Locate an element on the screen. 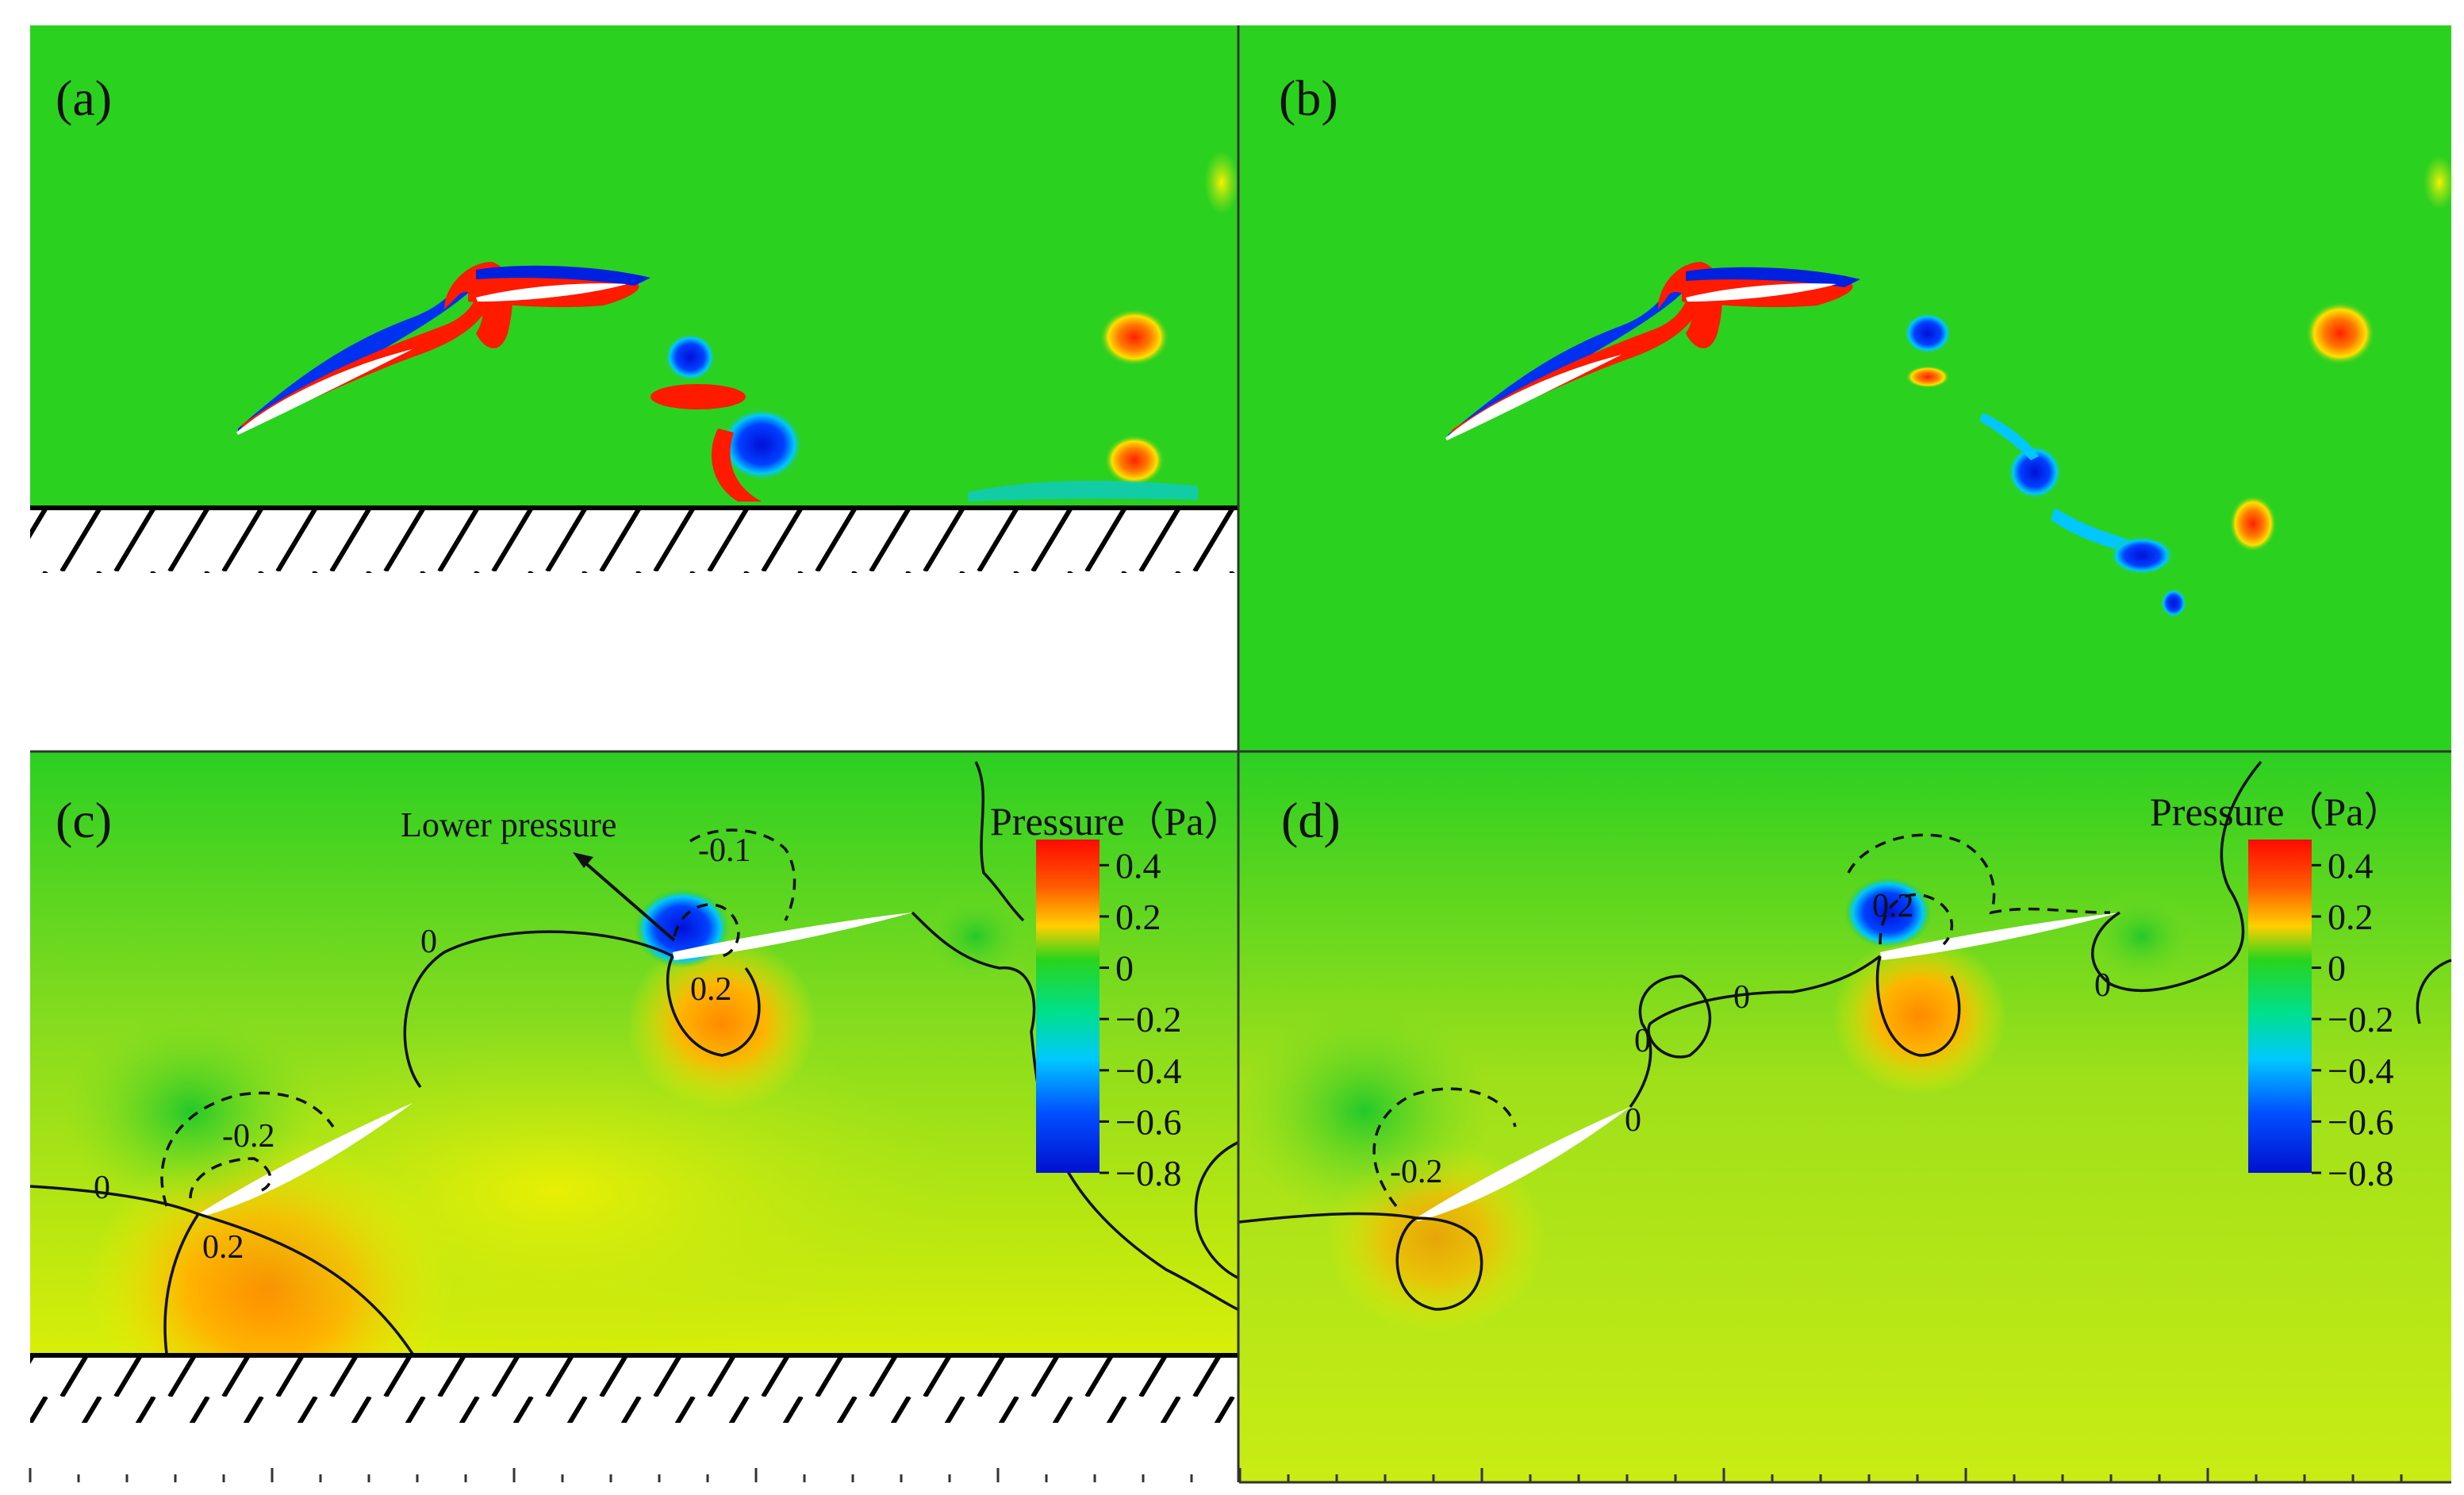 This screenshot has width=2464, height=1495. colorbar-c: Pressure（Pa） 0.4 0.2 0 −0.2 −0.4 −0.6 −0.8 is located at coordinates (1116, 996).